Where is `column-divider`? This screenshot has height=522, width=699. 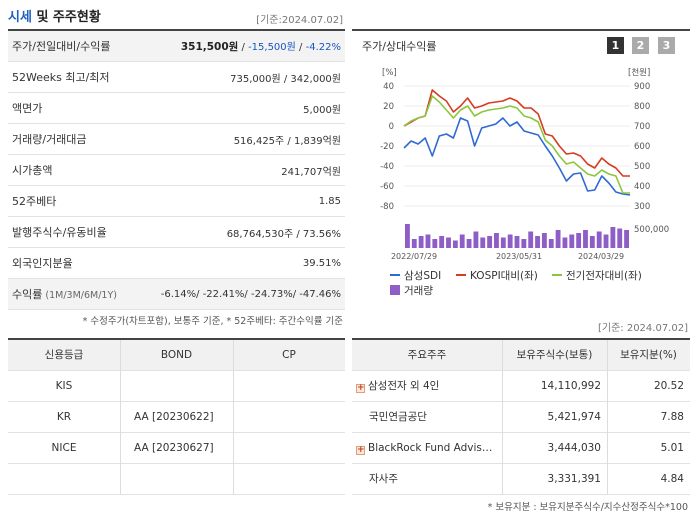
column-divider is located at coordinates (233, 417).